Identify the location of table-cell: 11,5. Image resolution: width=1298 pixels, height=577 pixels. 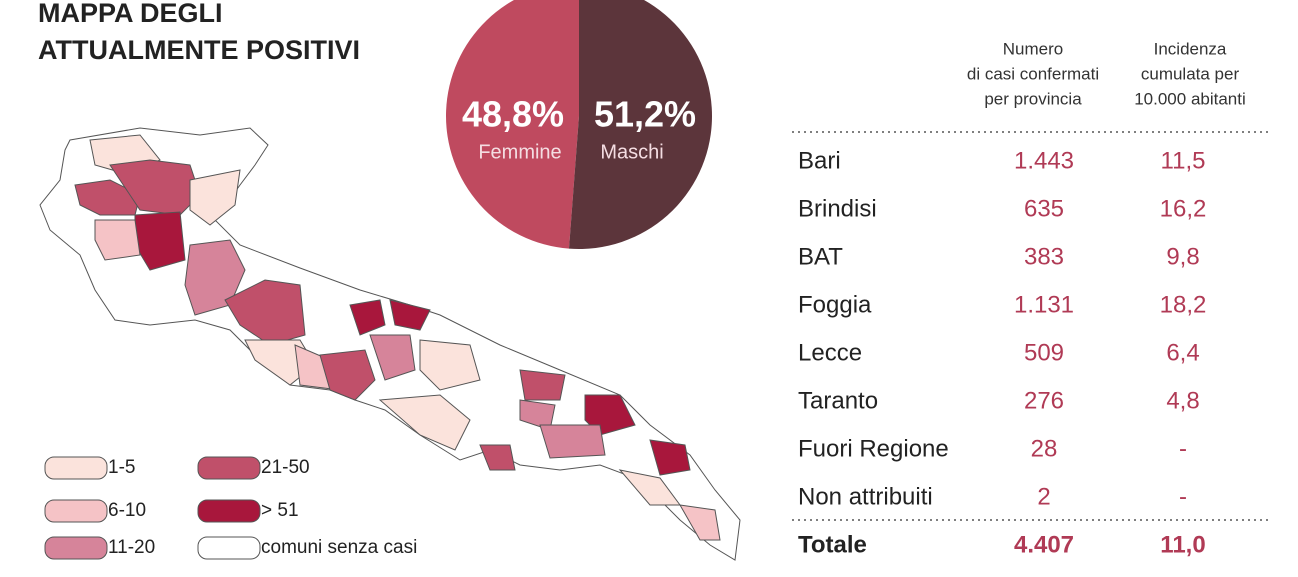
(1183, 160).